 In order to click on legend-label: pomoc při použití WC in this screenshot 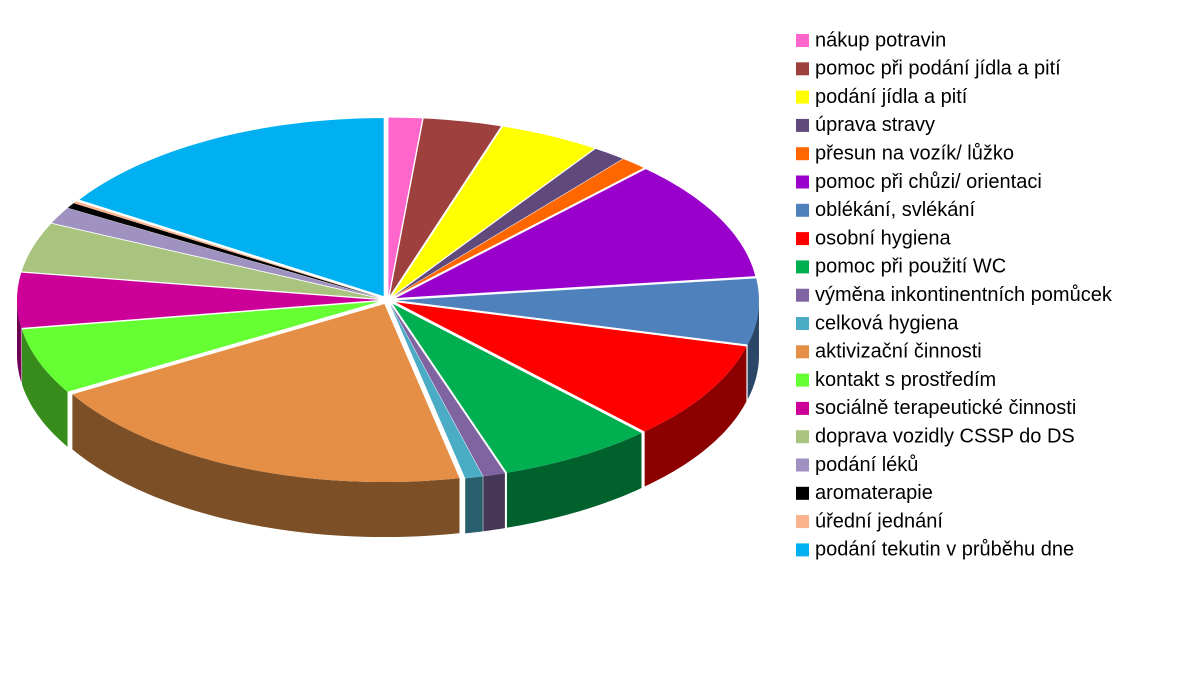, I will do `click(910, 267)`.